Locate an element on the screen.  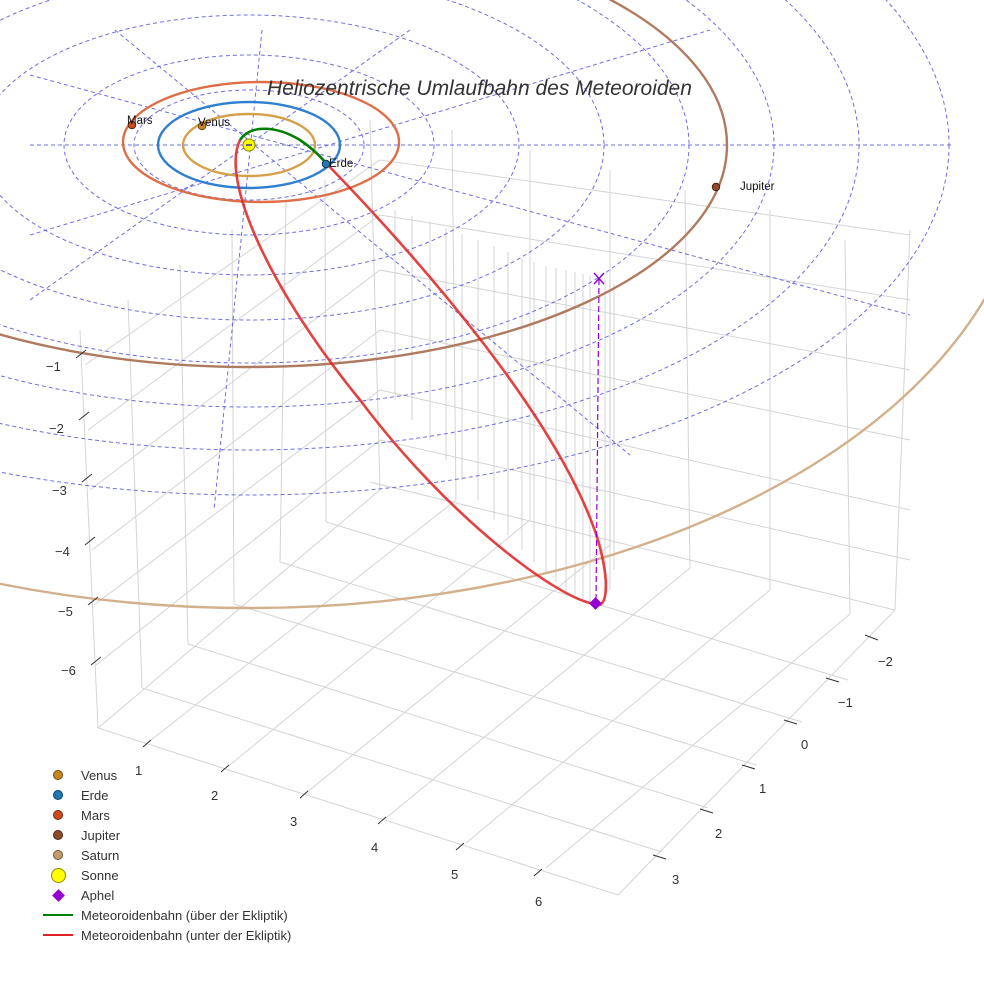
legend-label: Sonne is located at coordinates (100, 875).